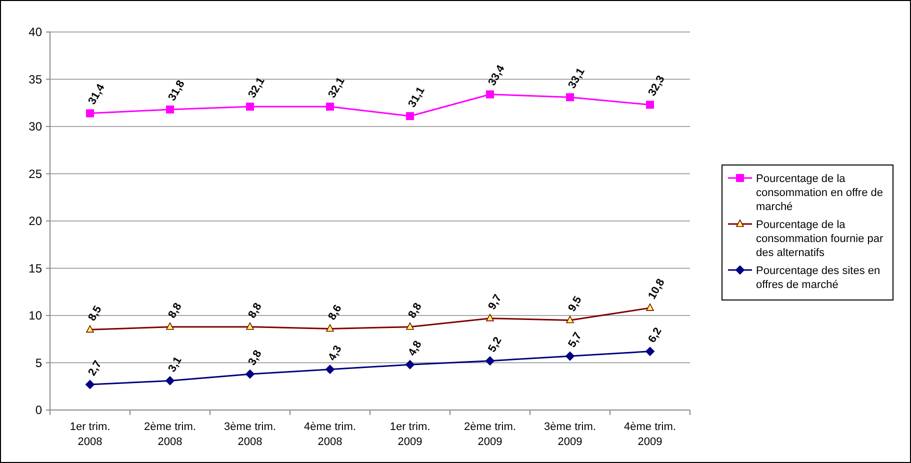  Describe the element at coordinates (38, 410) in the screenshot. I see `y-tick-label: 0` at that location.